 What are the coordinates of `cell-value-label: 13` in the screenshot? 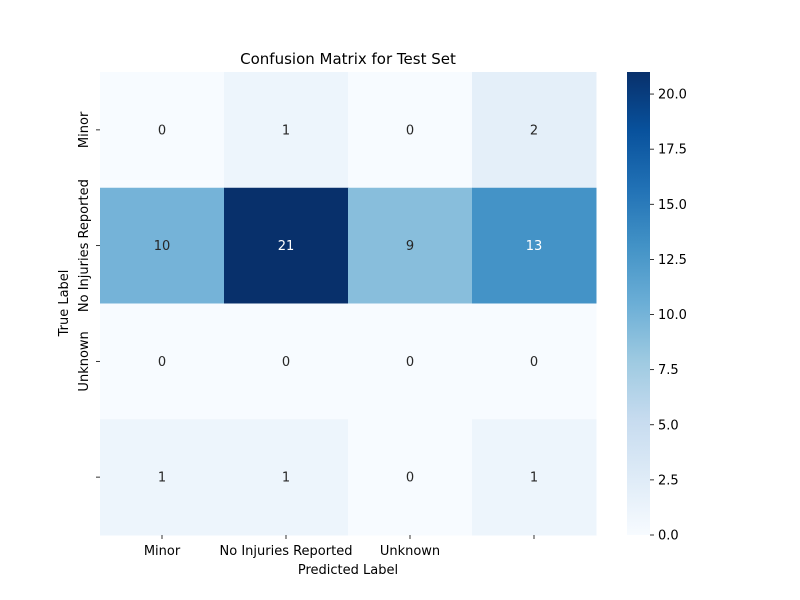 It's located at (534, 246).